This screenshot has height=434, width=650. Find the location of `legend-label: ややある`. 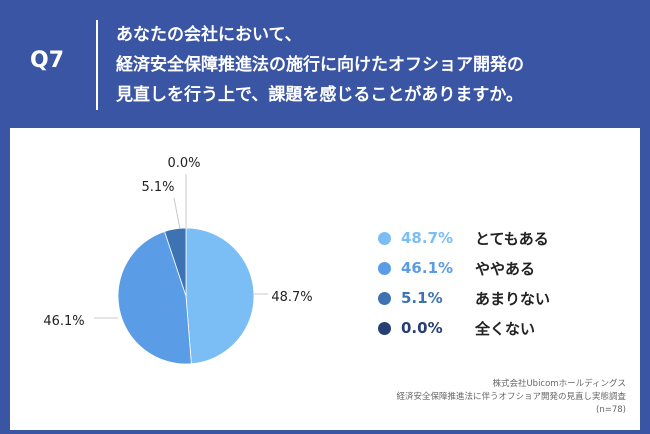

legend-label: ややある is located at coordinates (505, 268).